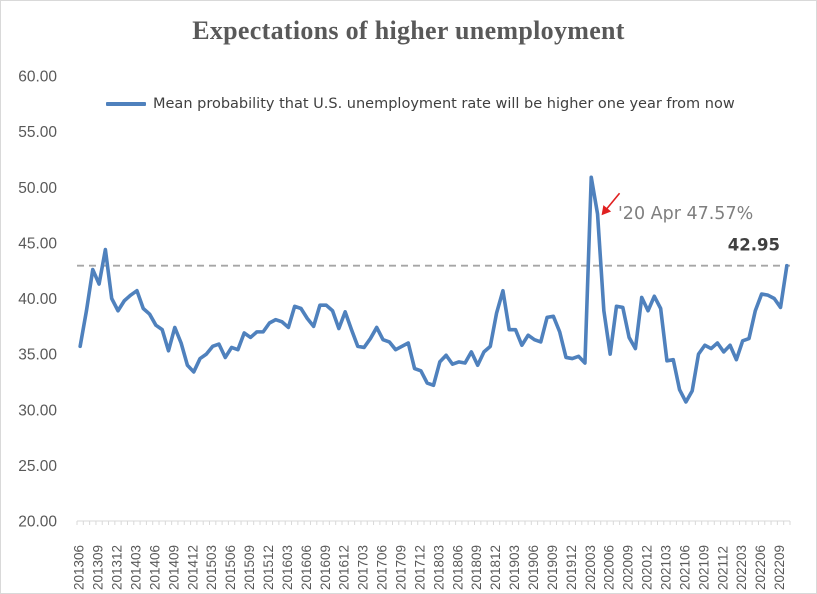 Image resolution: width=817 pixels, height=594 pixels. What do you see at coordinates (590, 567) in the screenshot?
I see `x-tick-label: 202003` at bounding box center [590, 567].